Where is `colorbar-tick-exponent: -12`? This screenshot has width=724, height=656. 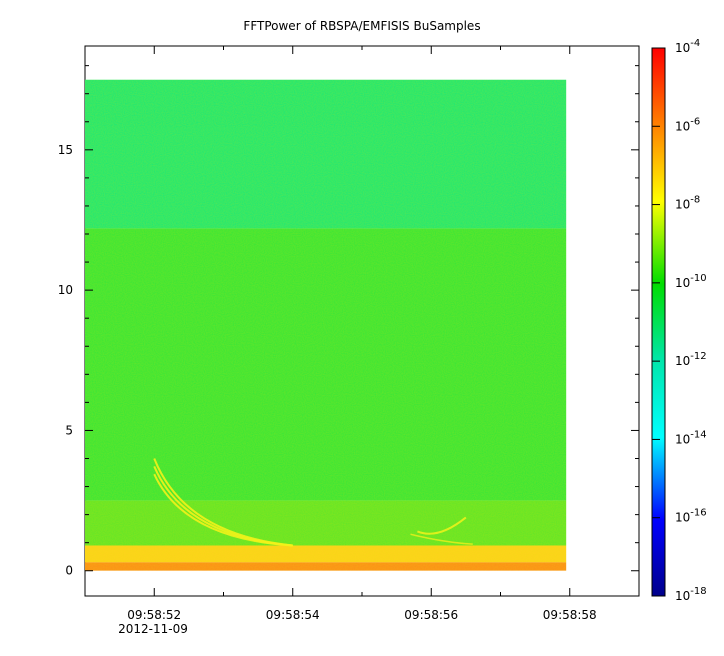 colorbar-tick-exponent: -12 is located at coordinates (698, 356).